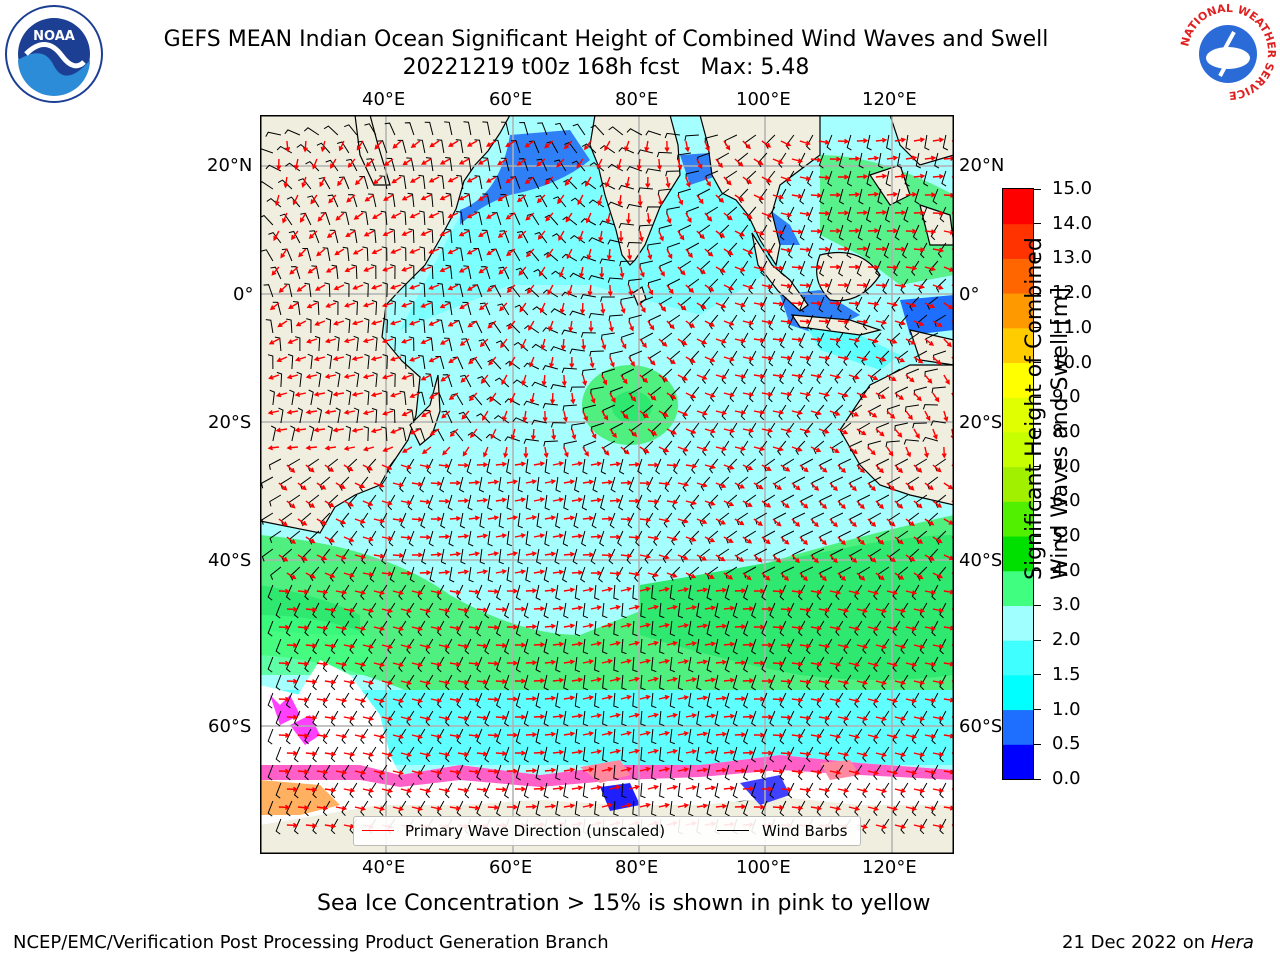 The width and height of the screenshot is (1280, 960). I want to click on colorbar-tick-mark, so click(1037, 571).